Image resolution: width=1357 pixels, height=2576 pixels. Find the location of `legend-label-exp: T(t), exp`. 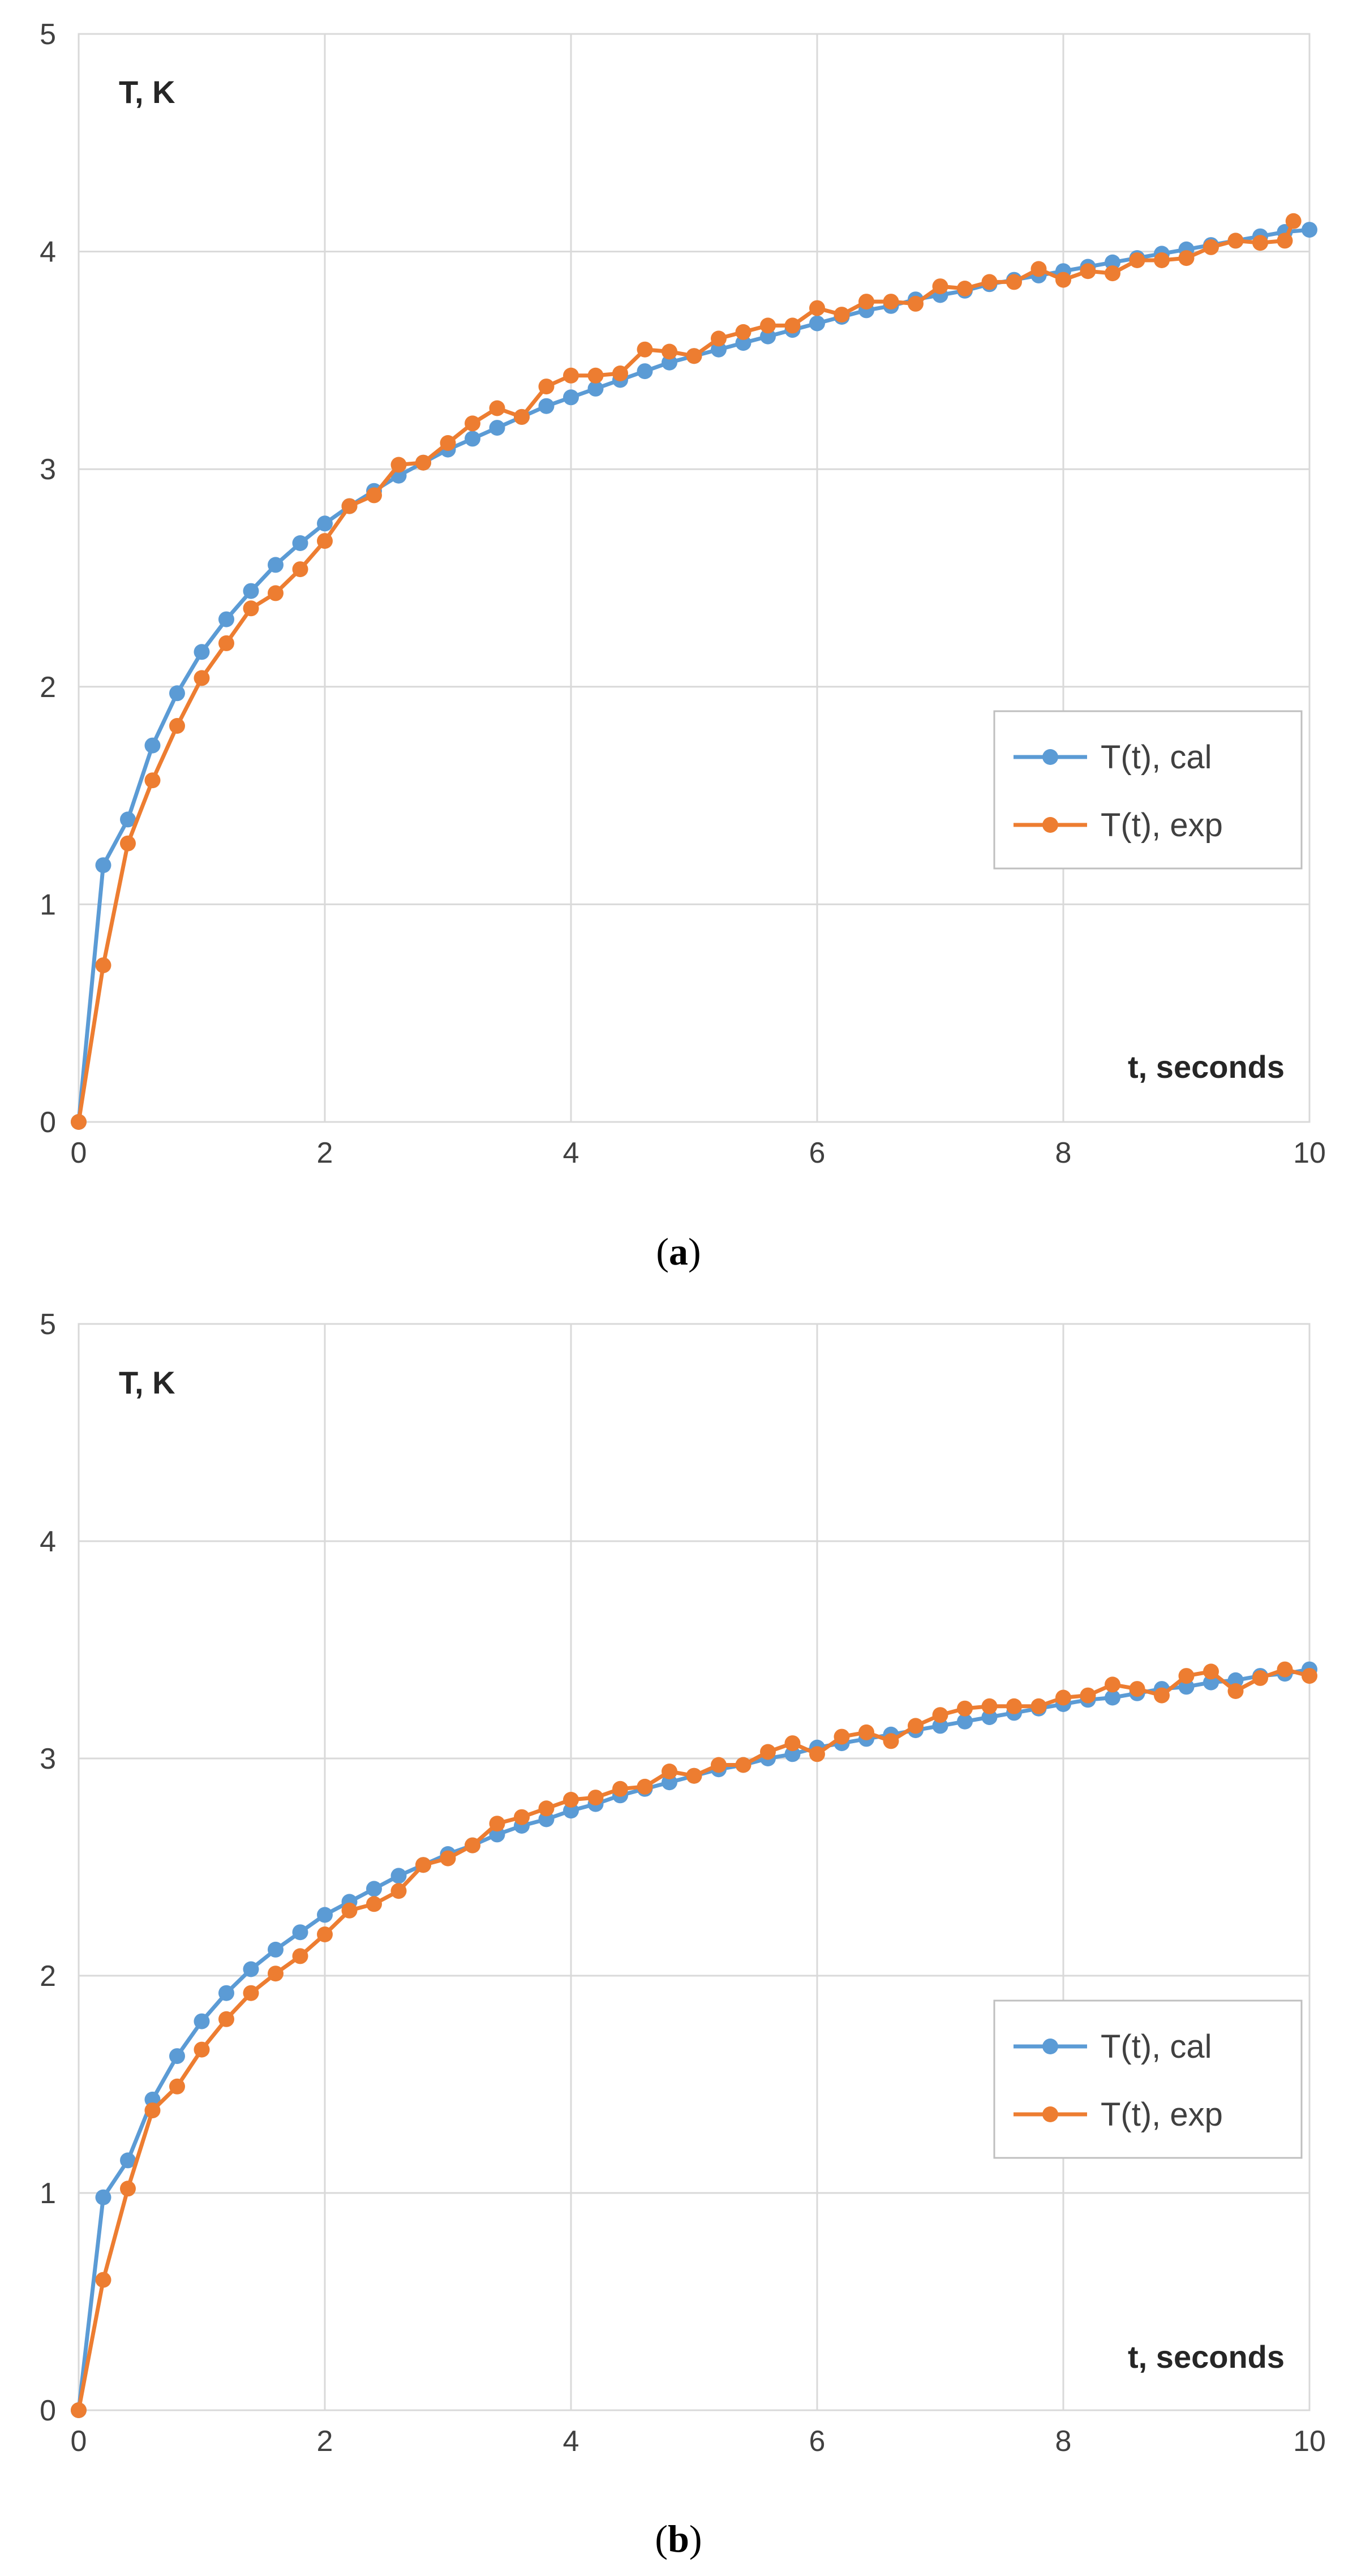

legend-label-exp: T(t), exp is located at coordinates (1162, 826).